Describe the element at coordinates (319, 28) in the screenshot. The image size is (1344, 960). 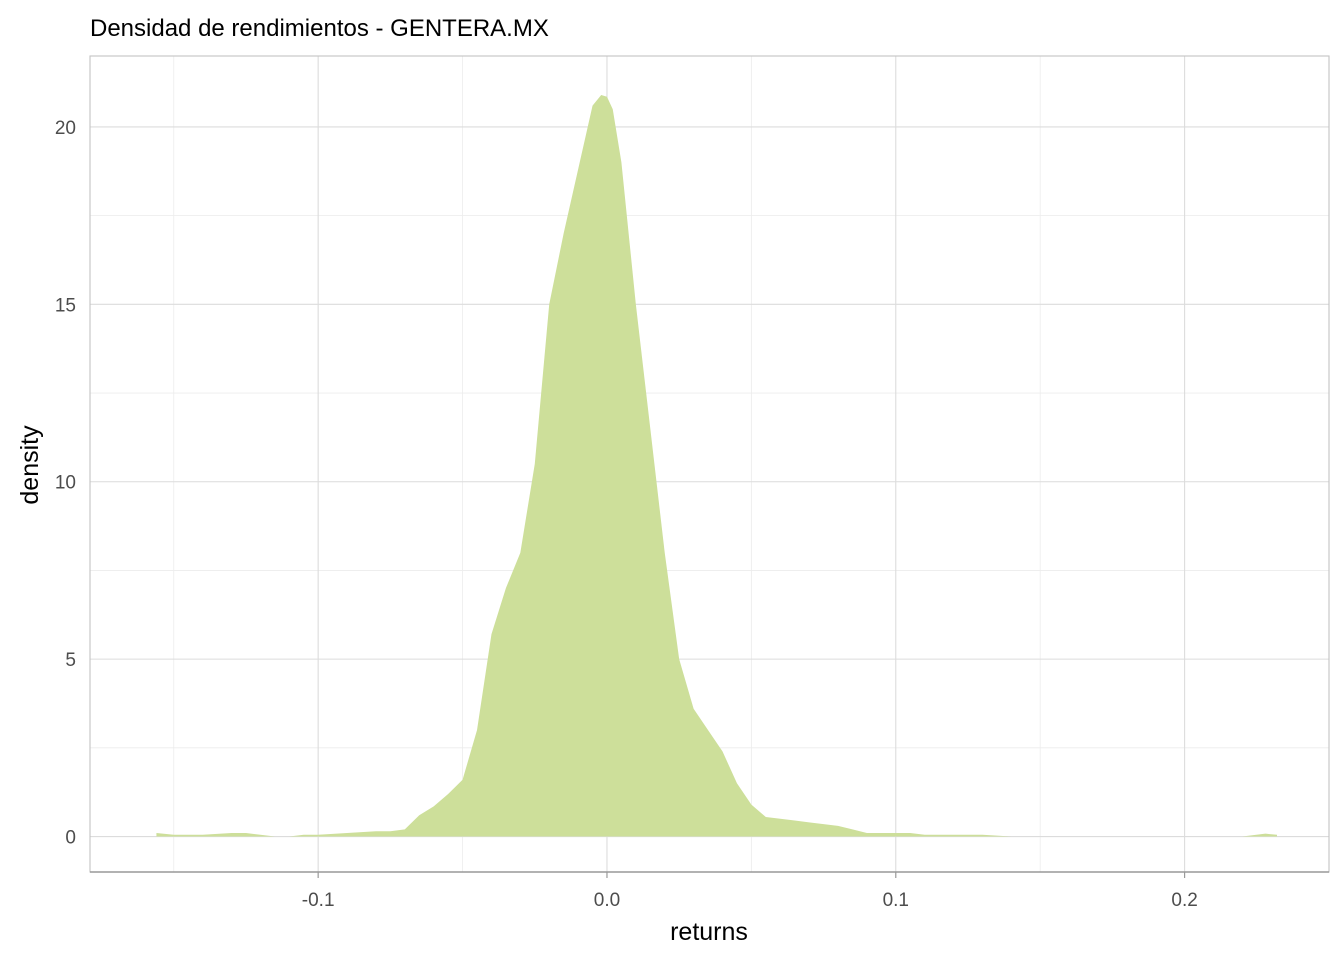
I see `chart-title: Densidad de rendimientos - GENTERA.MX` at that location.